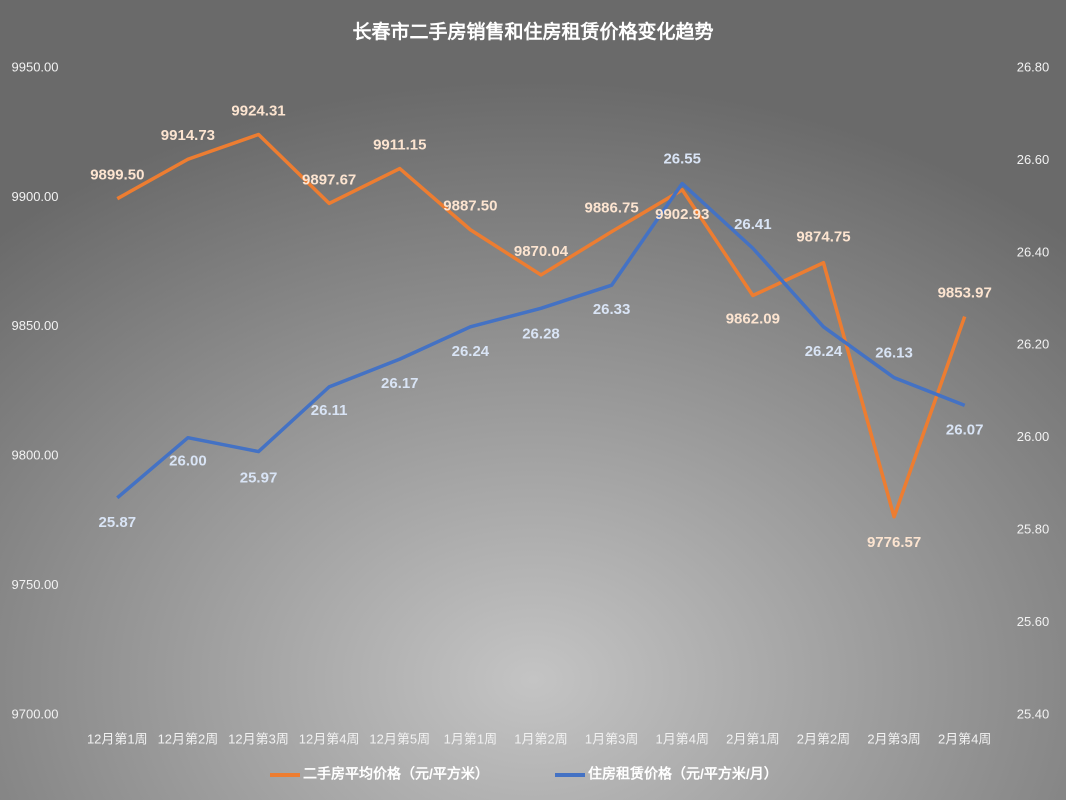 This screenshot has width=1066, height=800. What do you see at coordinates (752, 738) in the screenshot?
I see `x-tick-label: 2月第1周` at bounding box center [752, 738].